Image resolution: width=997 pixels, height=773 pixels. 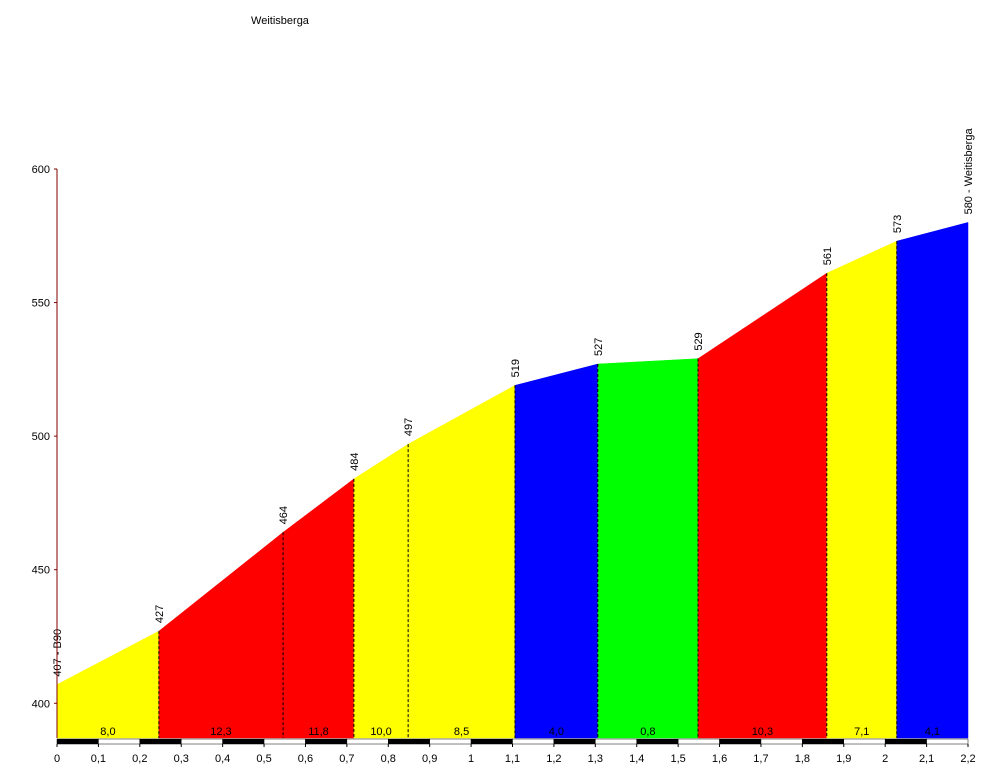 What do you see at coordinates (388, 759) in the screenshot?
I see `x-tick-label: 0,8` at bounding box center [388, 759].